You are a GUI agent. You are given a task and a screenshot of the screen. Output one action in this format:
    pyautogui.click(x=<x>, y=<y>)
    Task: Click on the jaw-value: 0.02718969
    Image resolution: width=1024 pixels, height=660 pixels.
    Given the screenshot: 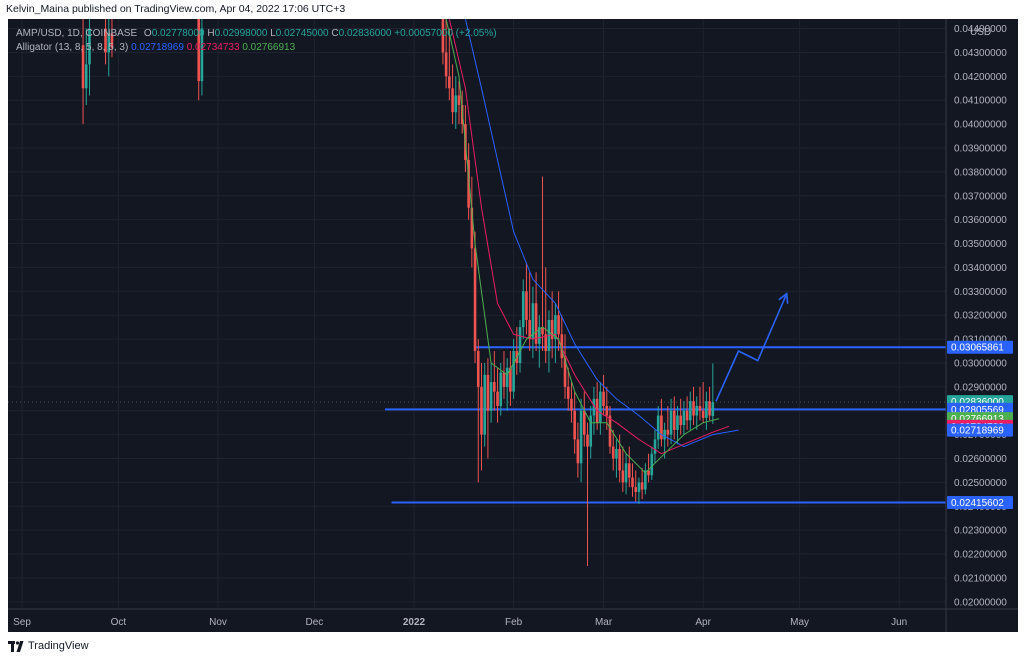 What is the action you would take?
    pyautogui.click(x=157, y=47)
    